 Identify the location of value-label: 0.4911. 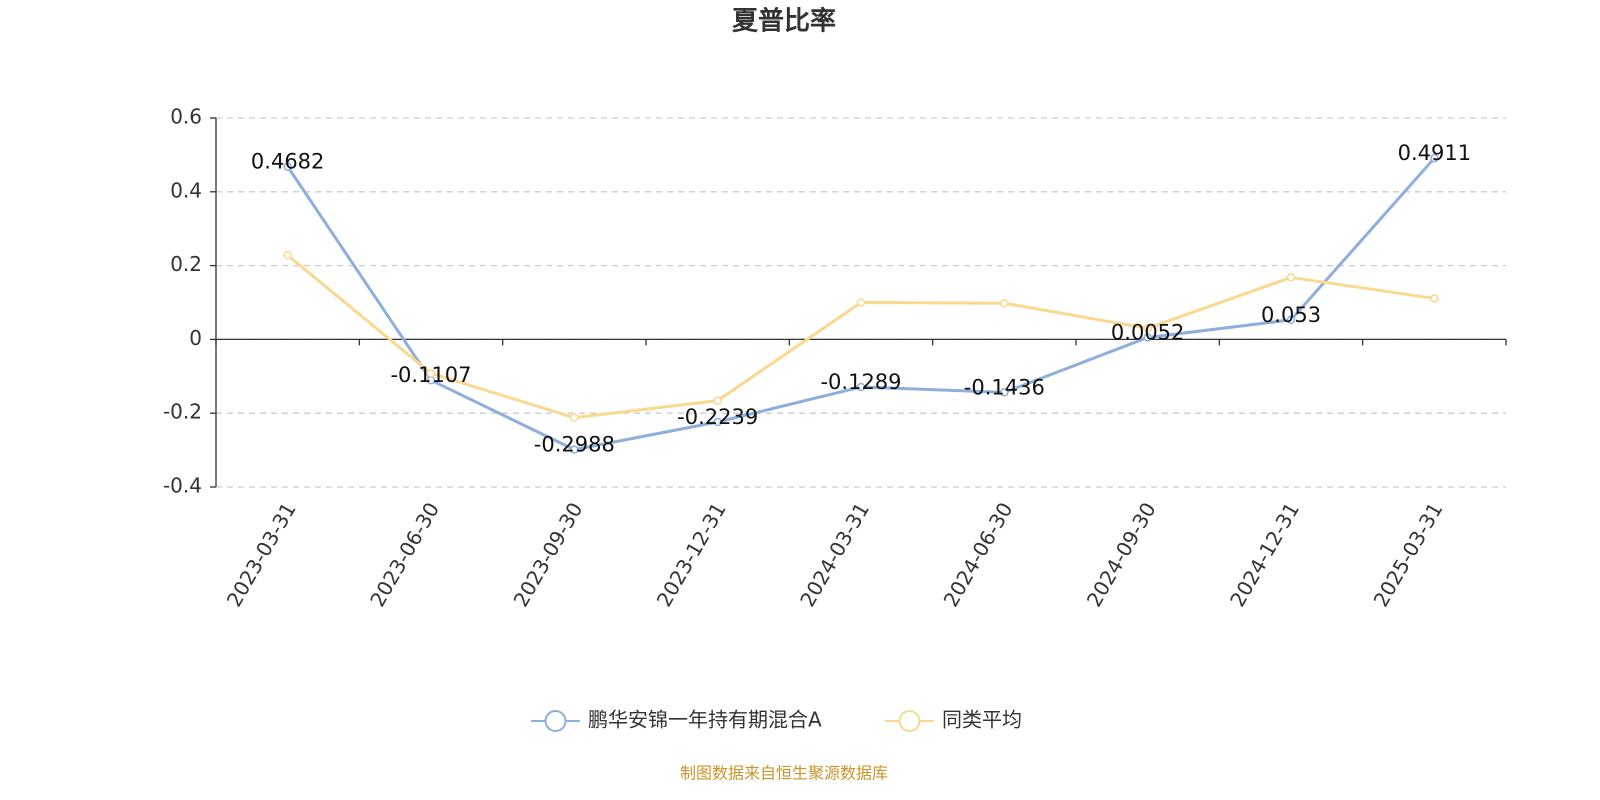
(1434, 153).